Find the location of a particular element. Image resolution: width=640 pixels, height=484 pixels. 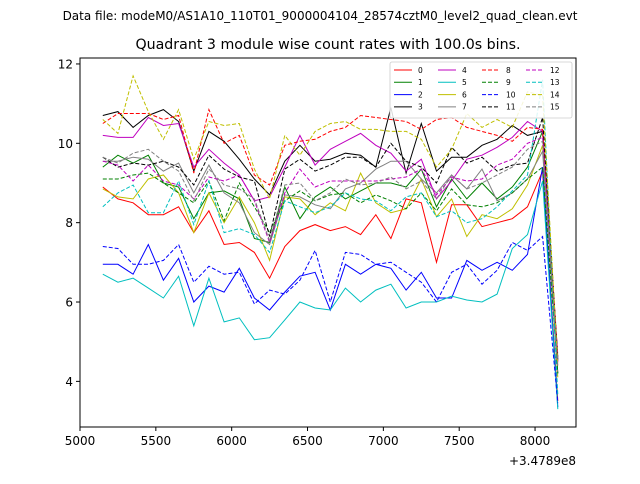

legend-label-6: 6 is located at coordinates (464, 94).